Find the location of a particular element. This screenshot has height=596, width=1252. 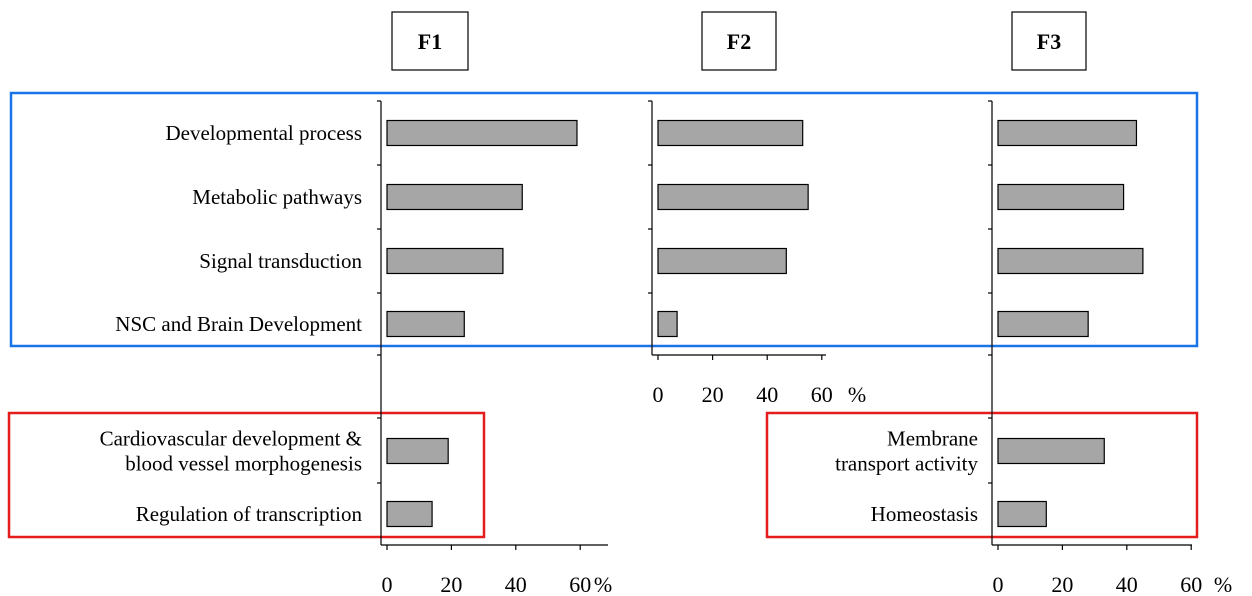

panel-title-f1-text: F1 is located at coordinates (430, 41).